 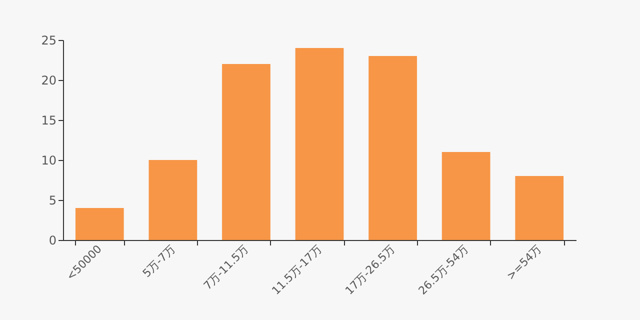 I want to click on y-tick-label: 20, so click(x=48, y=81).